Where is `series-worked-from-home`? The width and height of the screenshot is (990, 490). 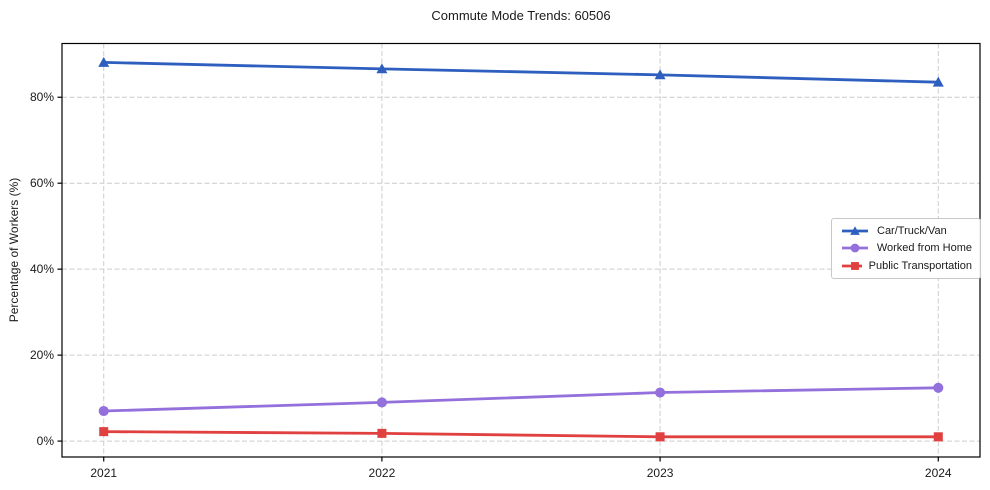
series-worked-from-home is located at coordinates (521, 399).